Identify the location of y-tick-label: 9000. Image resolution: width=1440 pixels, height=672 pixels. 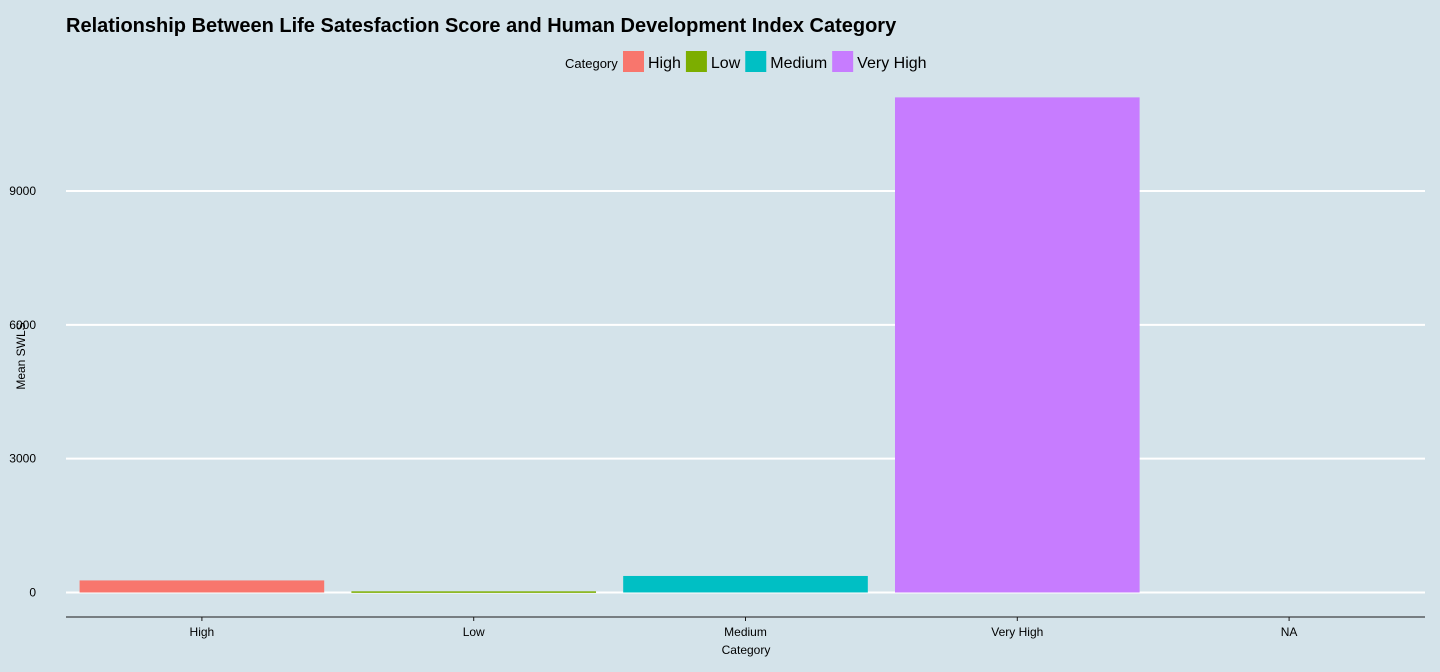
(22, 191).